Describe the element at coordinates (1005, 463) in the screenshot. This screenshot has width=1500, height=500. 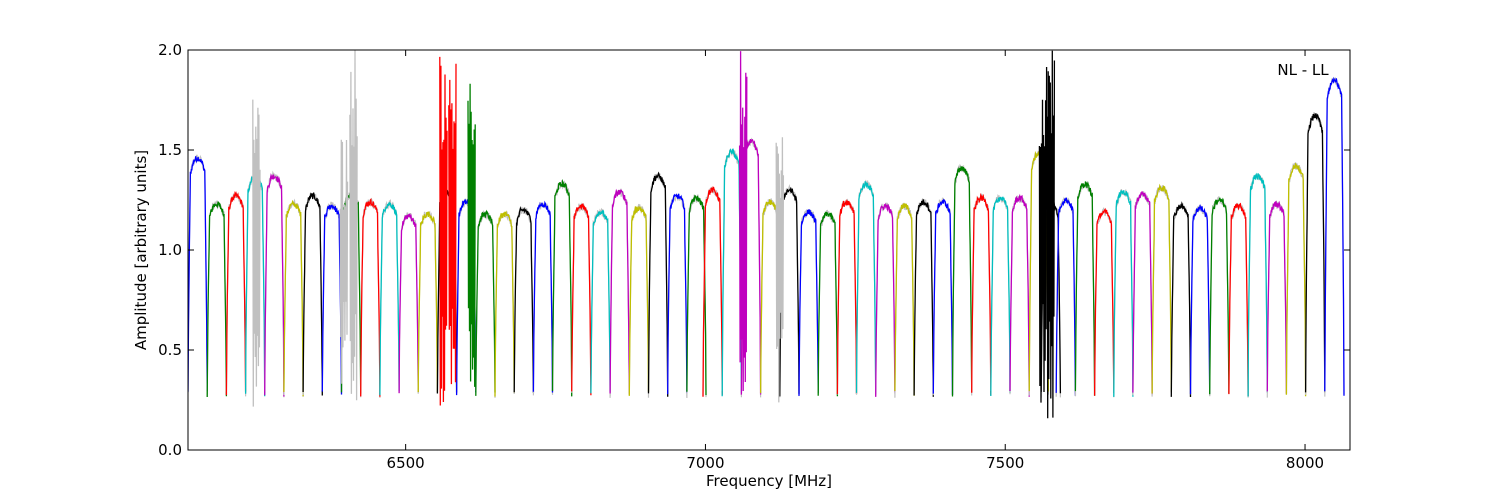
I see `x-tick-label: 7500` at that location.